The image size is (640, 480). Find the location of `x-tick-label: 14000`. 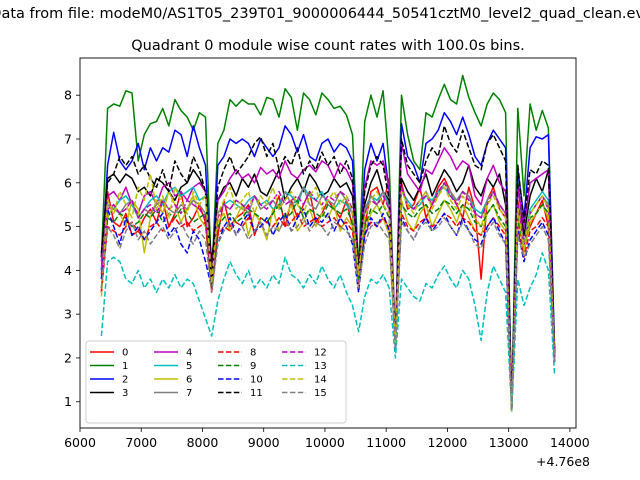

x-tick-label: 14000 is located at coordinates (570, 442).